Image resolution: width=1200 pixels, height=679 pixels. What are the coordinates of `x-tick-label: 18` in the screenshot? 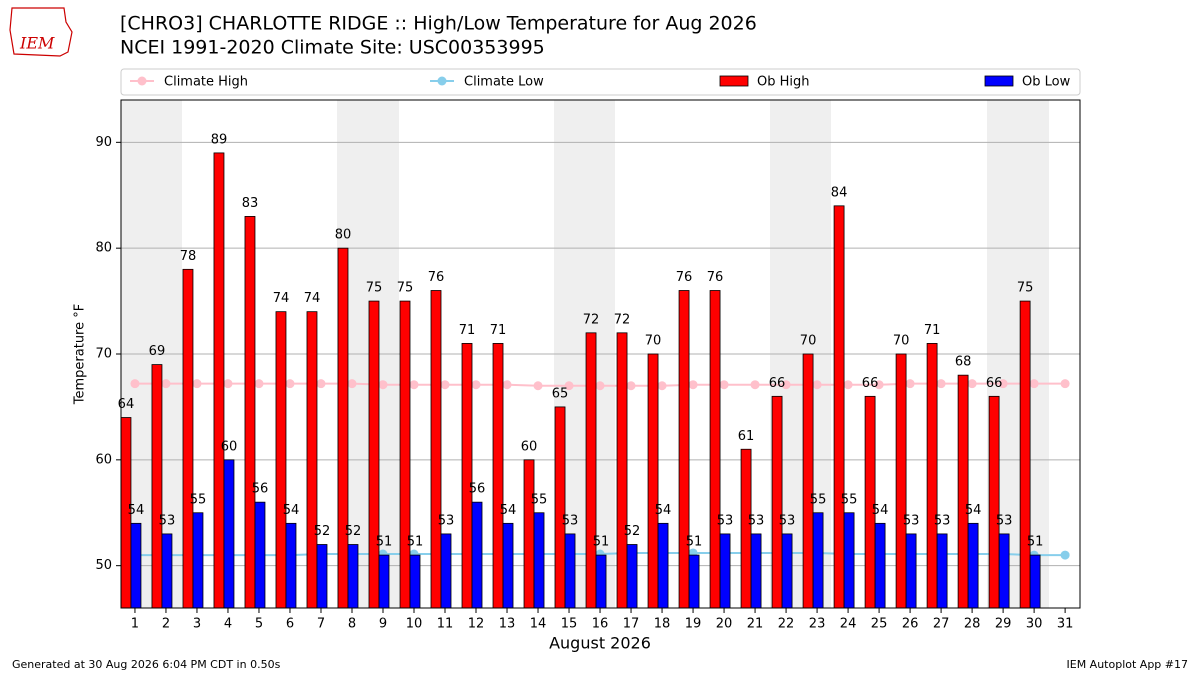 It's located at (662, 624).